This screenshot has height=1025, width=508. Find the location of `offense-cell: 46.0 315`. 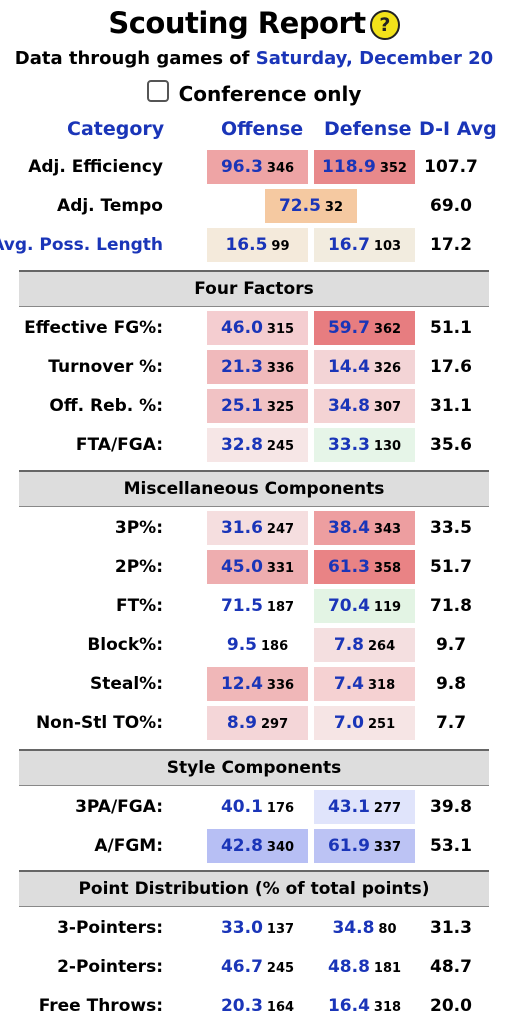

offense-cell: 46.0 315 is located at coordinates (257, 328).